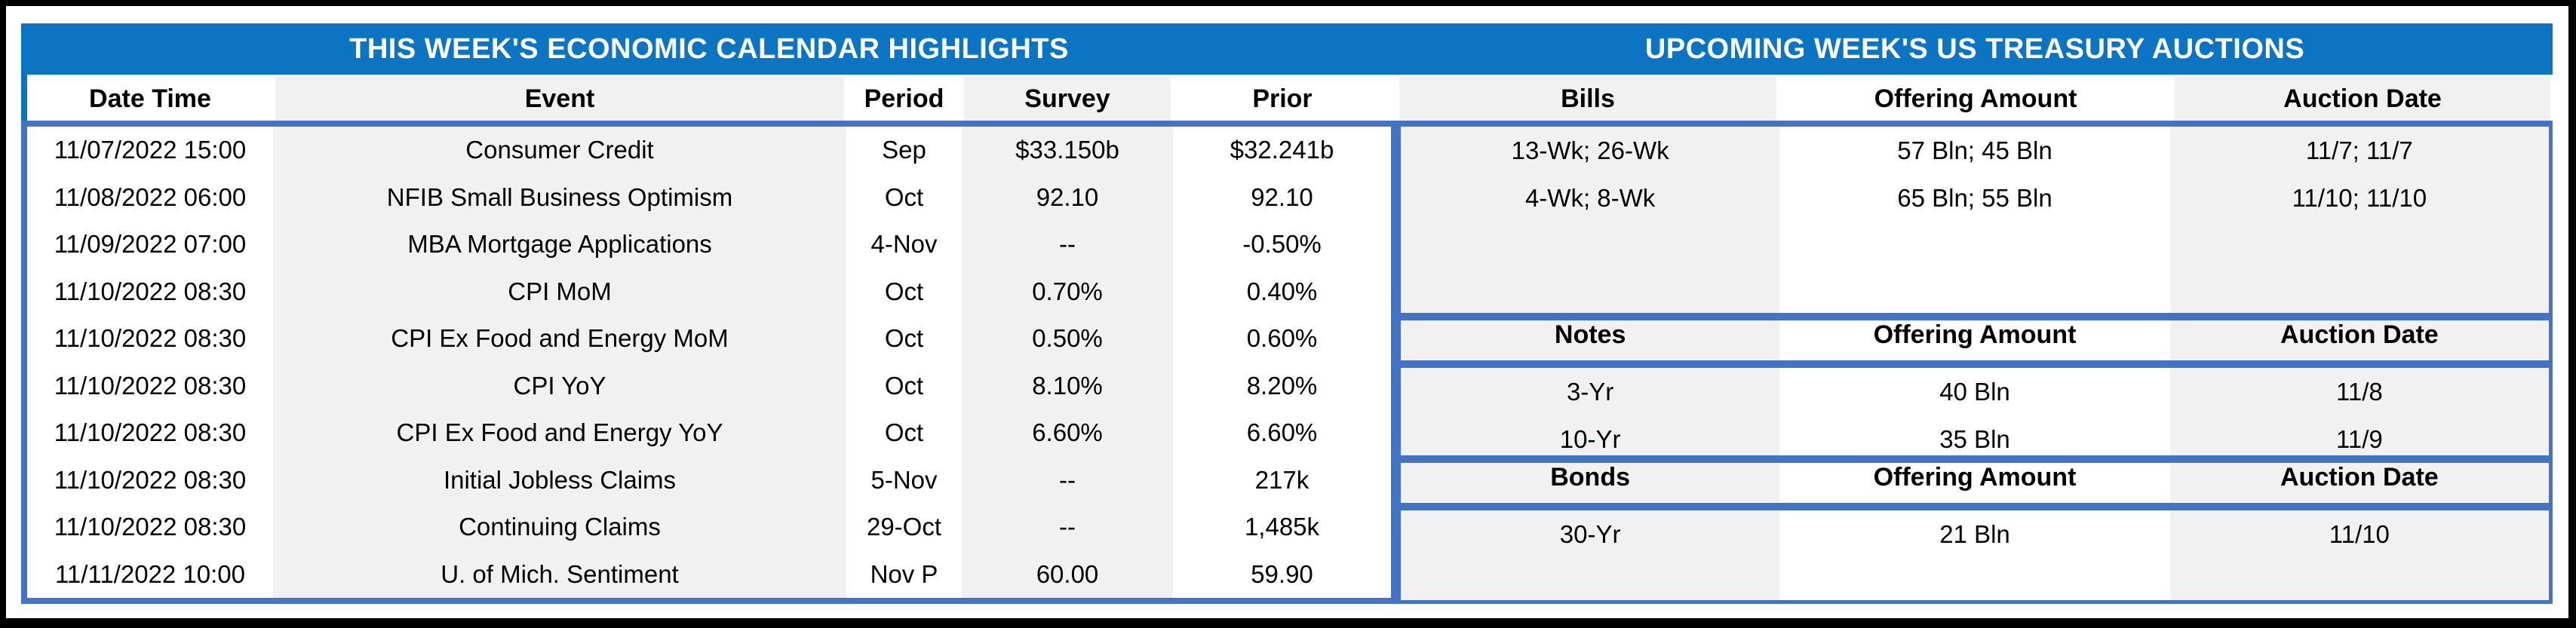 The width and height of the screenshot is (2576, 628). I want to click on header-left-accent-strip, so click(24, 98).